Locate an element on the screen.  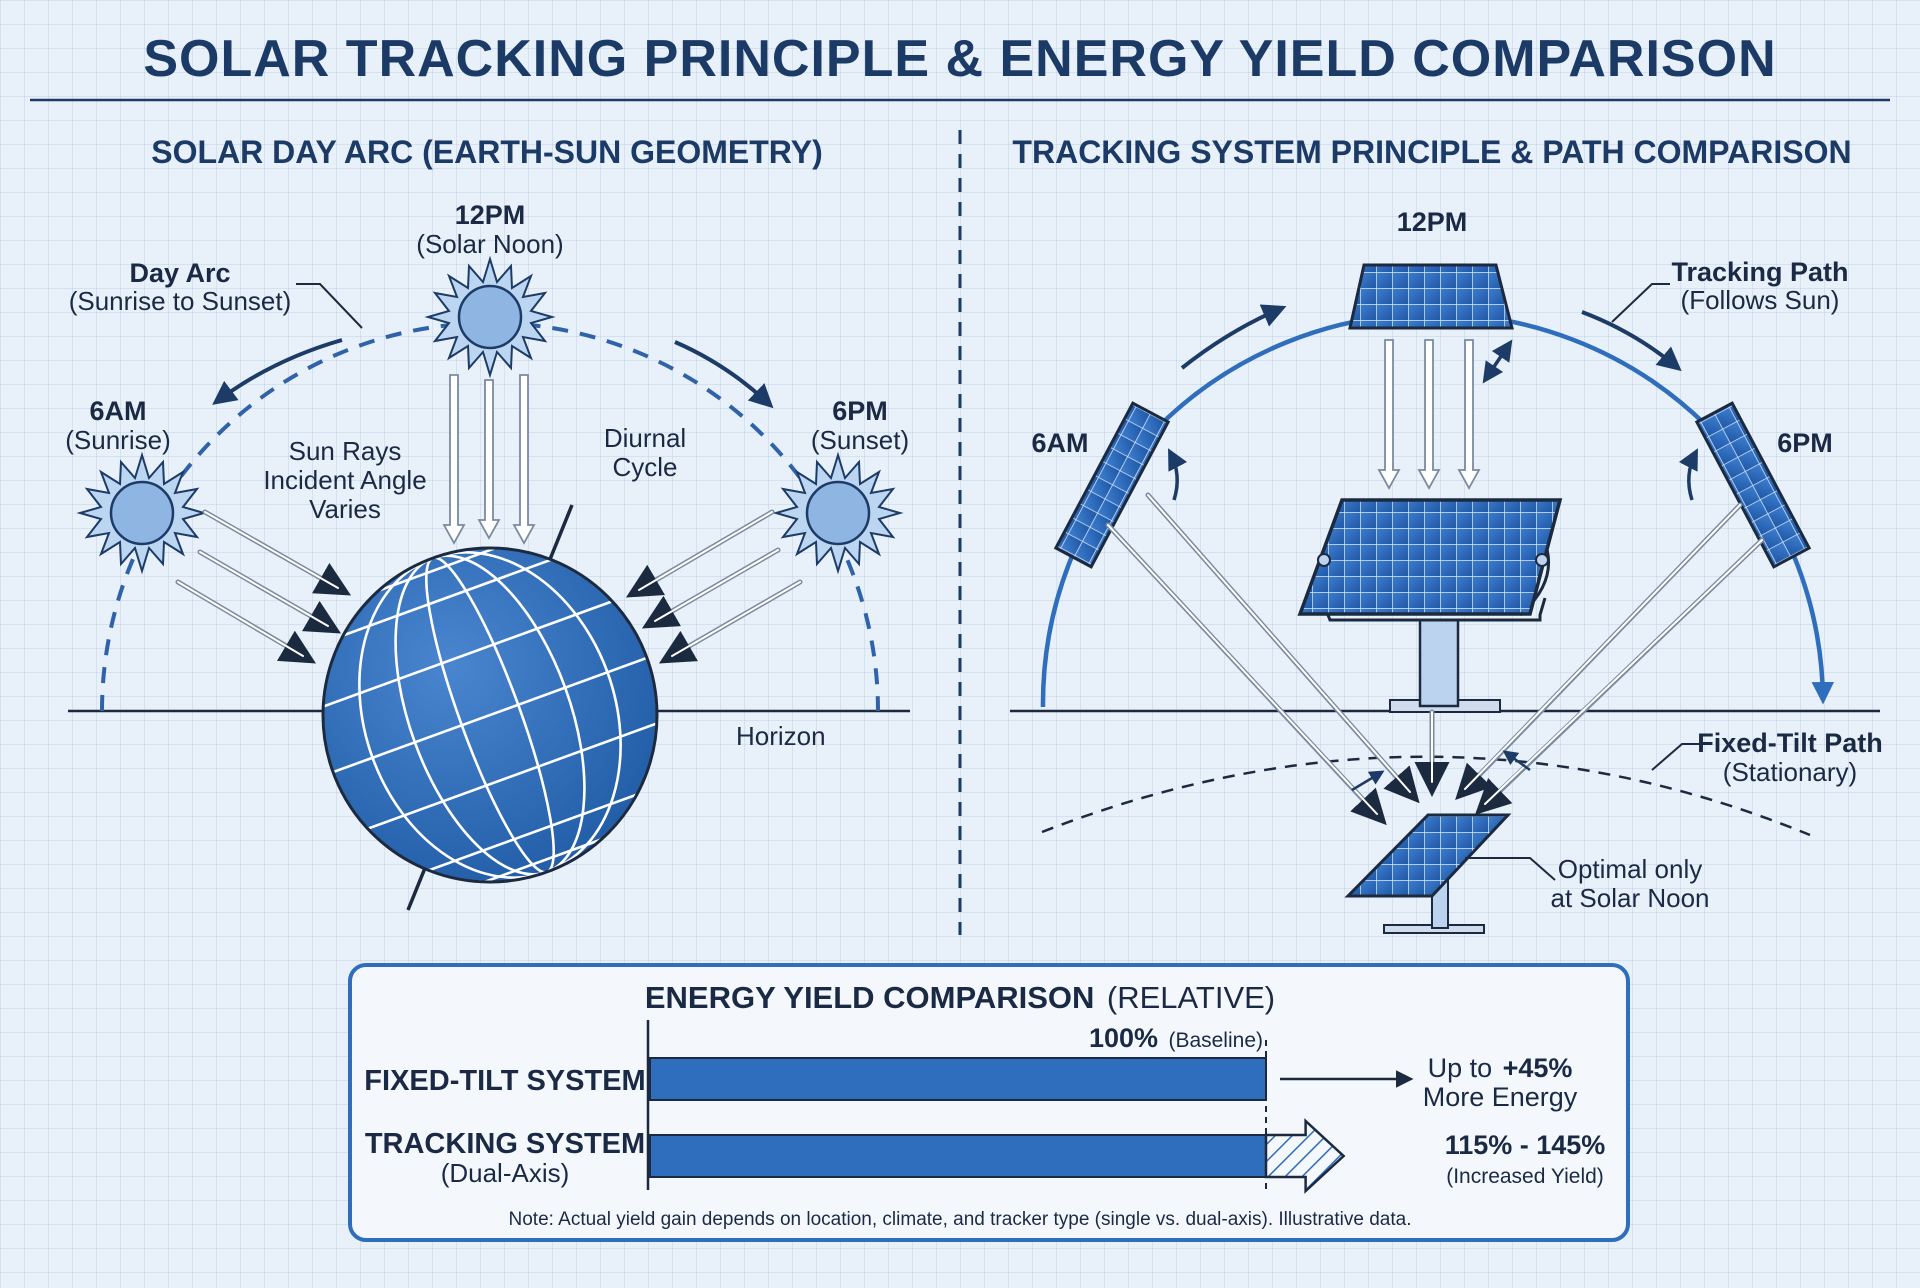
tracking-arrow-left-icon is located at coordinates (1233, 337).